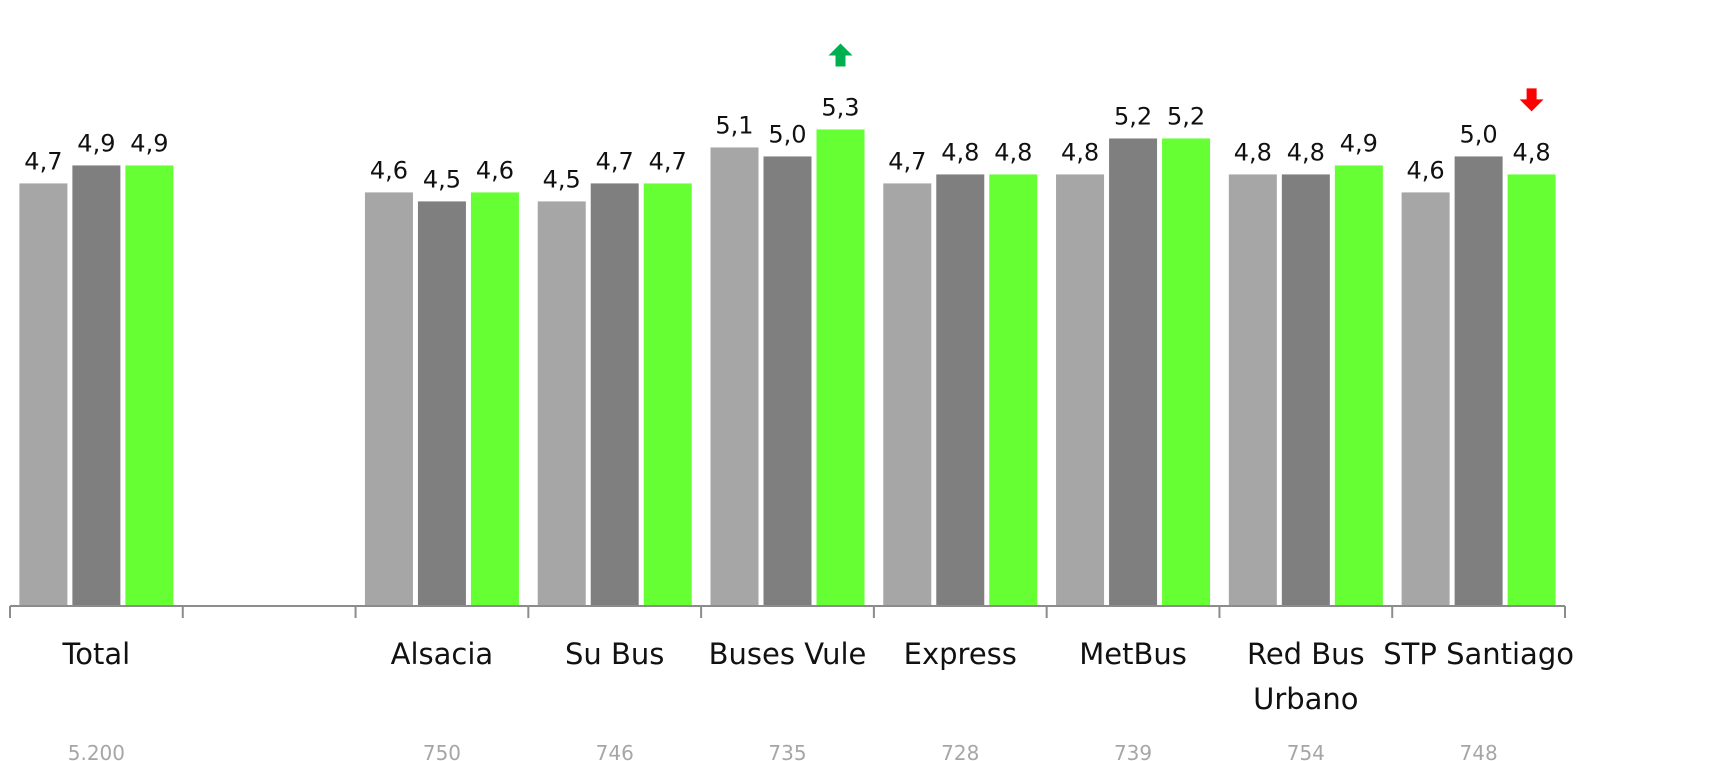 This screenshot has width=1727, height=761. What do you see at coordinates (960, 751) in the screenshot?
I see `sample-size-label: 728` at bounding box center [960, 751].